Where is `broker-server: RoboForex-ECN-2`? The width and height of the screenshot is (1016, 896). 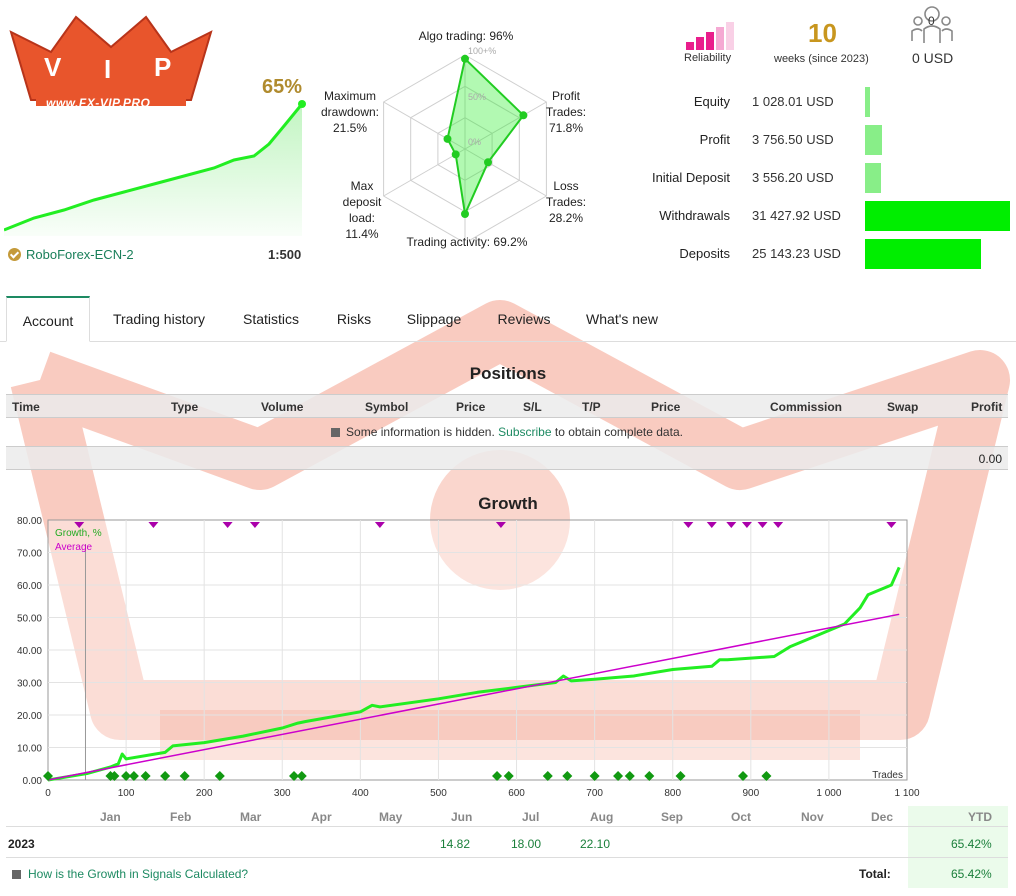
broker-server: RoboForex-ECN-2 is located at coordinates (71, 254).